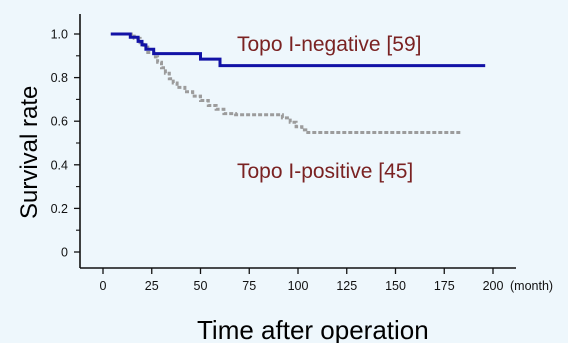 The width and height of the screenshot is (568, 343). Describe the element at coordinates (395, 286) in the screenshot. I see `x-tick-label: 150` at that location.